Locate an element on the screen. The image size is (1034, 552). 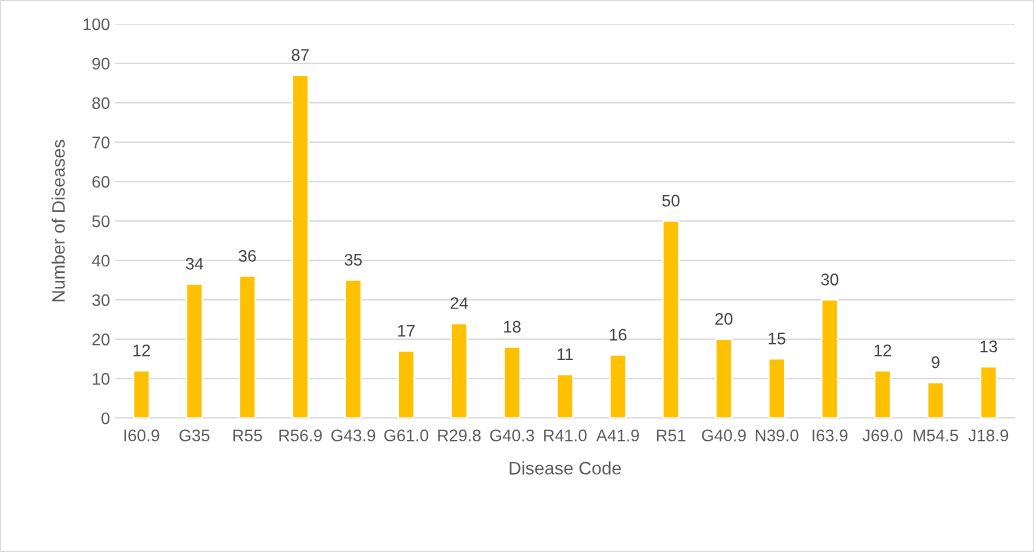
x-tick-label: I63.9 is located at coordinates (830, 435).